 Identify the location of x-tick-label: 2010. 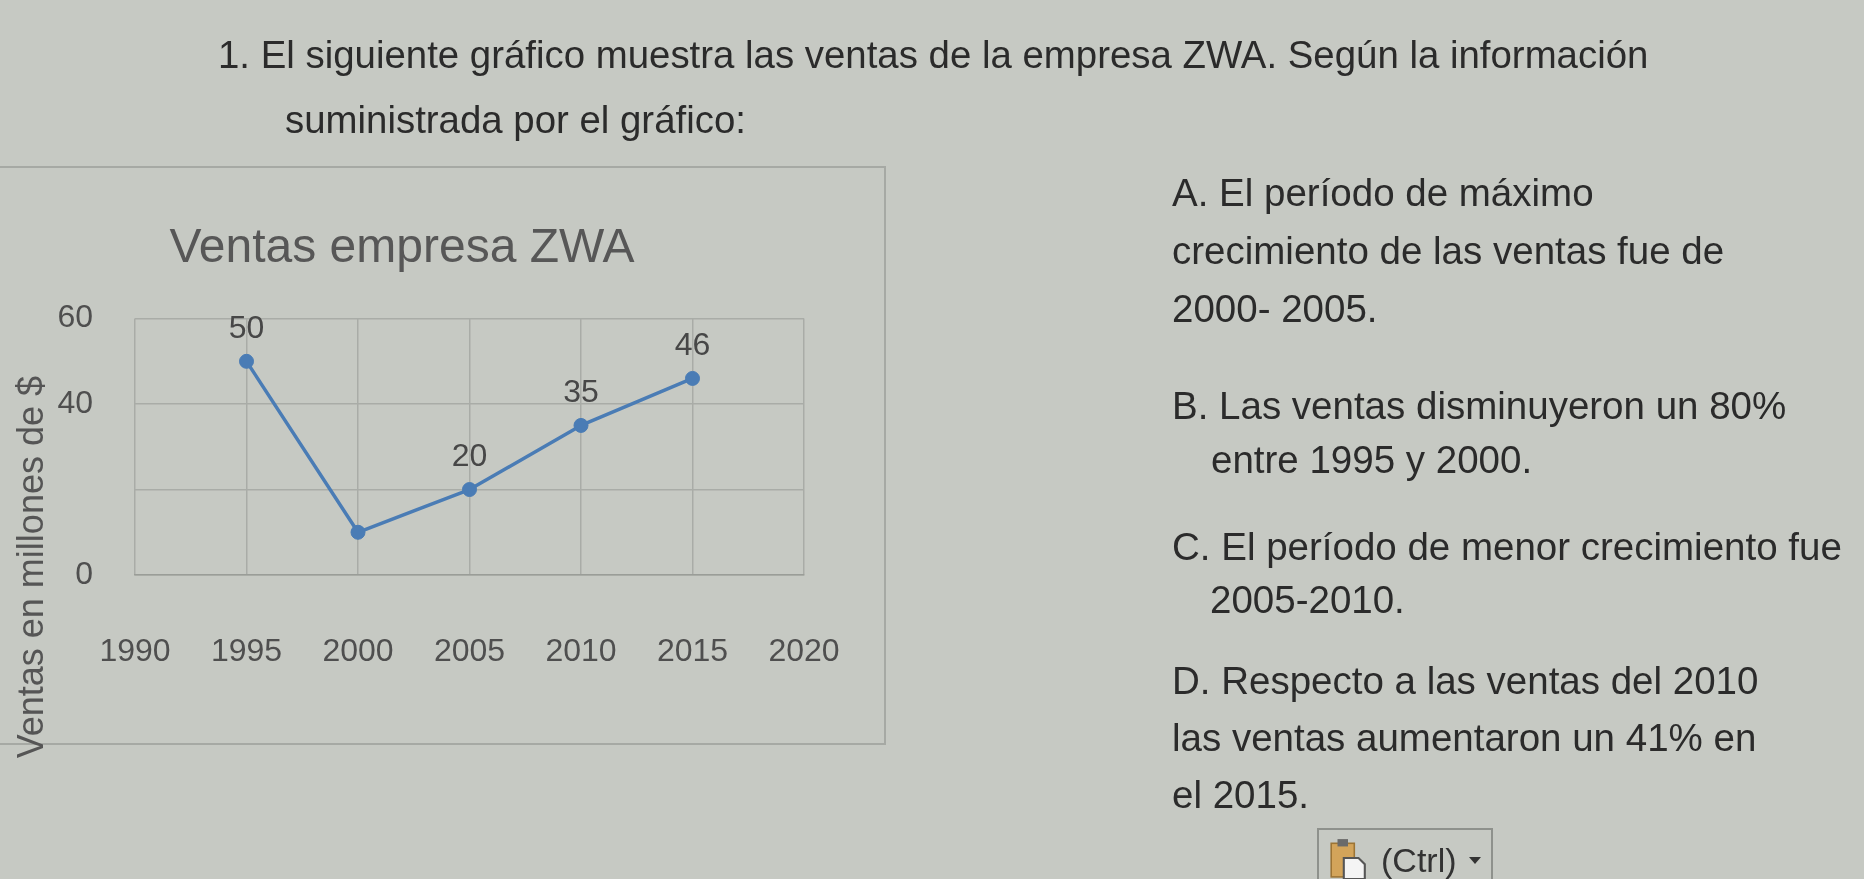
(581, 650).